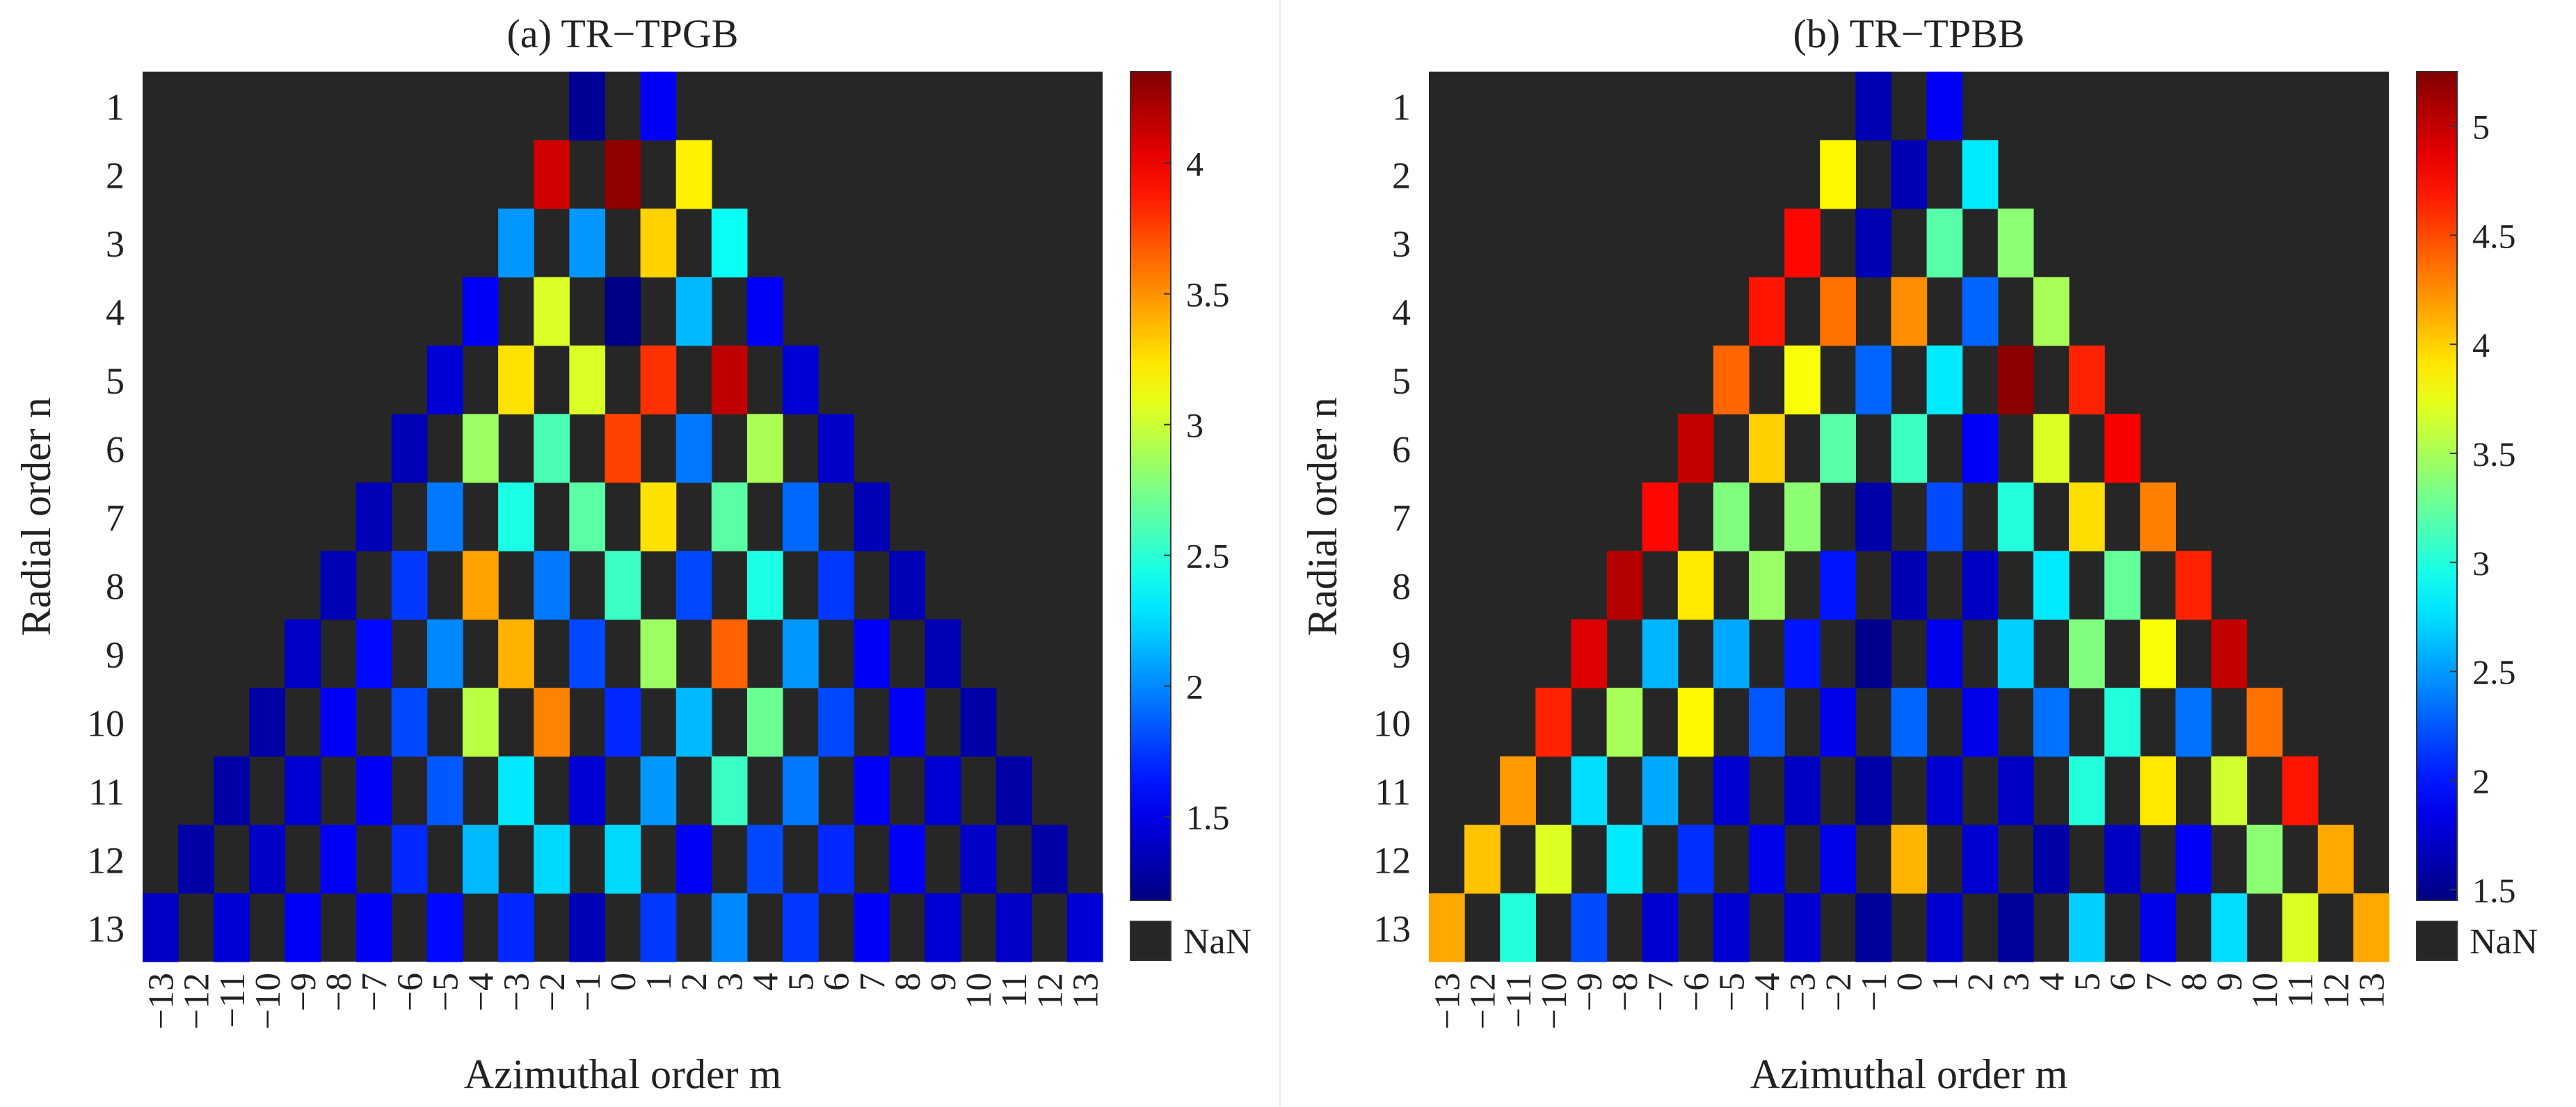 The width and height of the screenshot is (2576, 1107). Describe the element at coordinates (1803, 992) in the screenshot. I see `x-tick-label: −3` at that location.